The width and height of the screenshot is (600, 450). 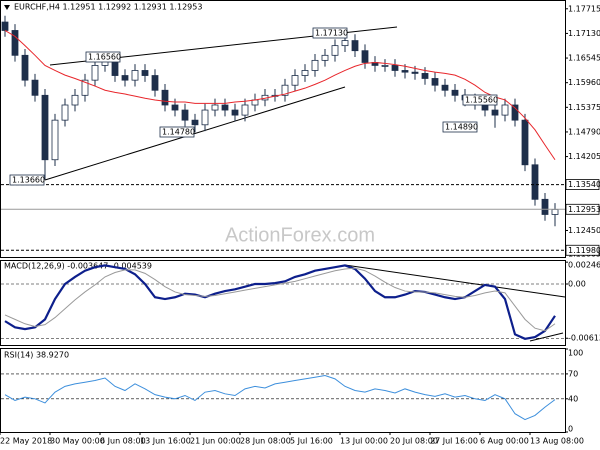 I want to click on y-tick-label: 1.14205, so click(x=584, y=156).